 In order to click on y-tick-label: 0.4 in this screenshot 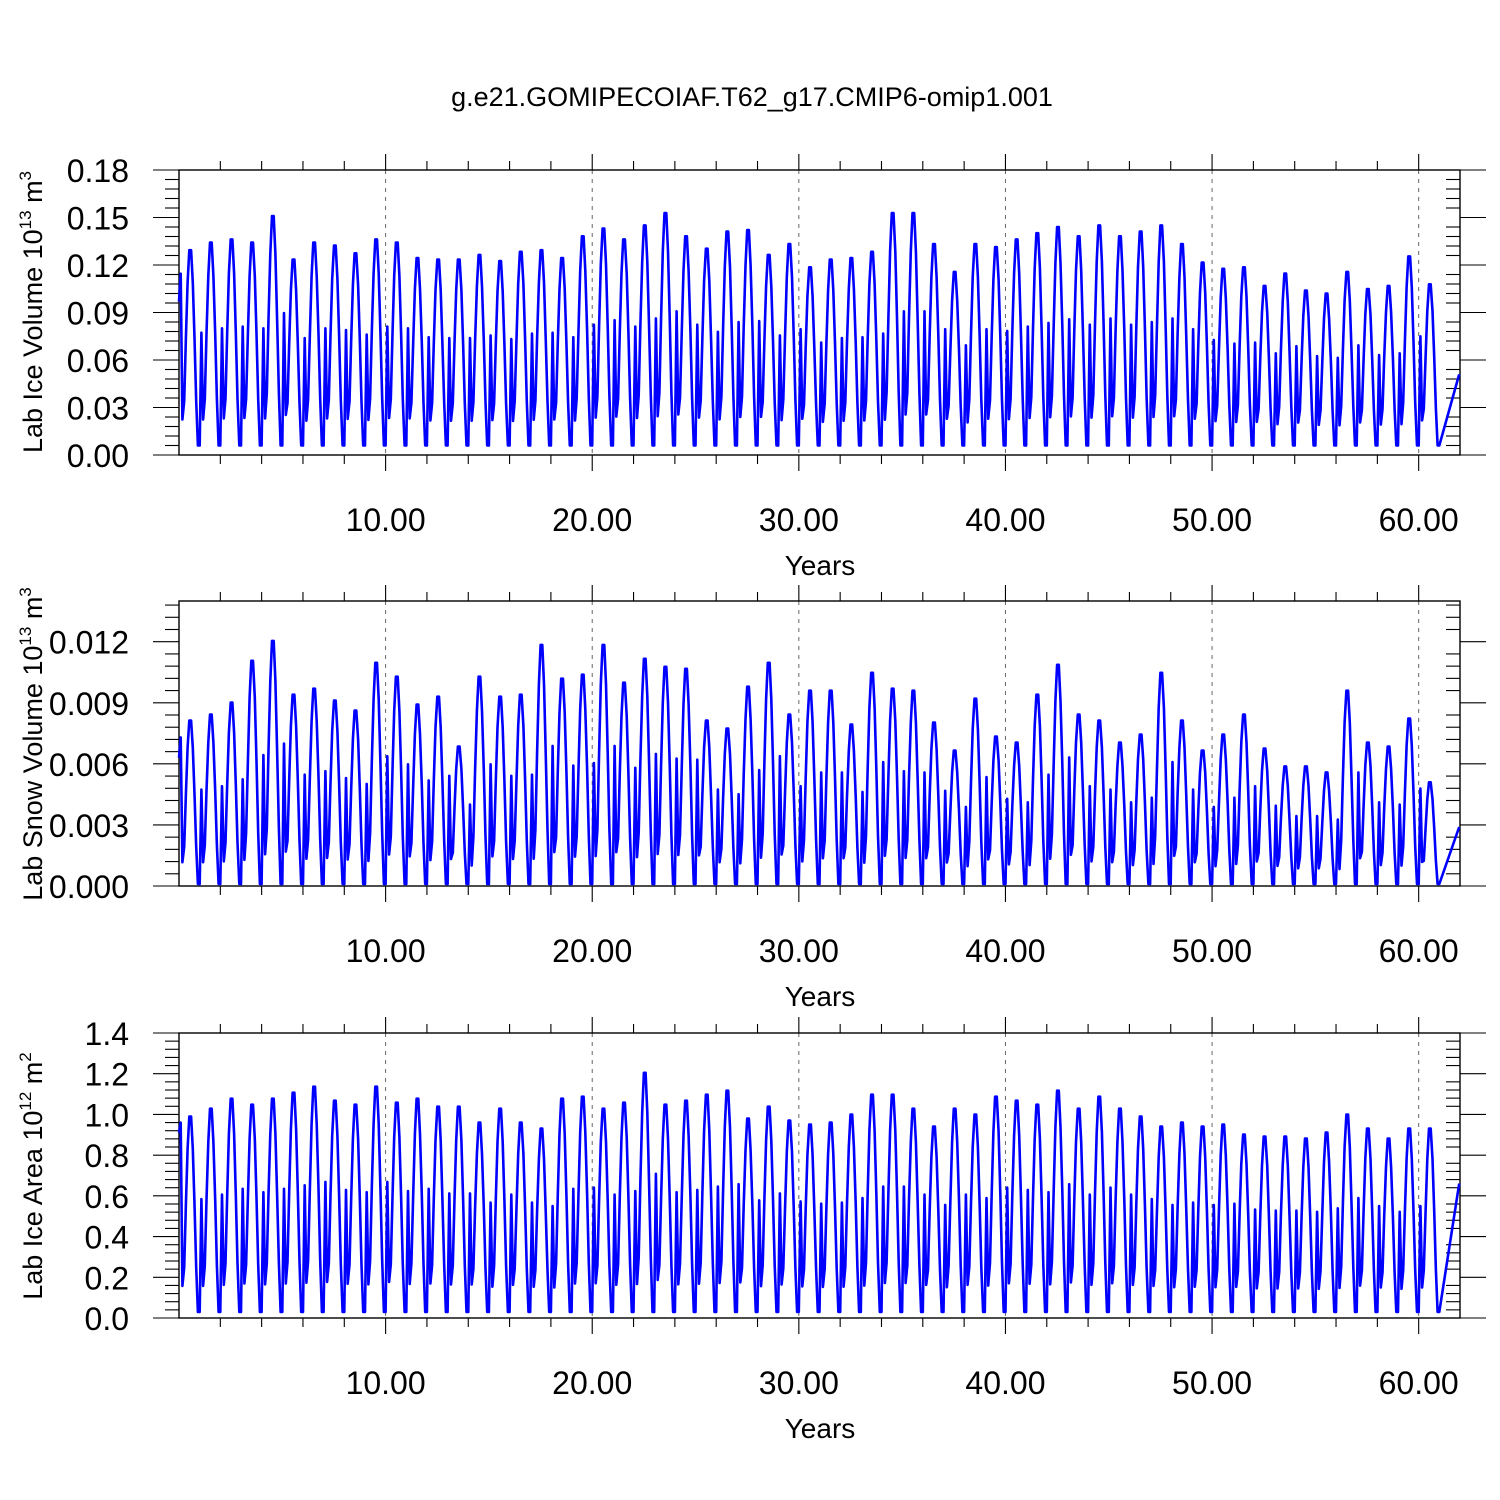, I will do `click(107, 1238)`.